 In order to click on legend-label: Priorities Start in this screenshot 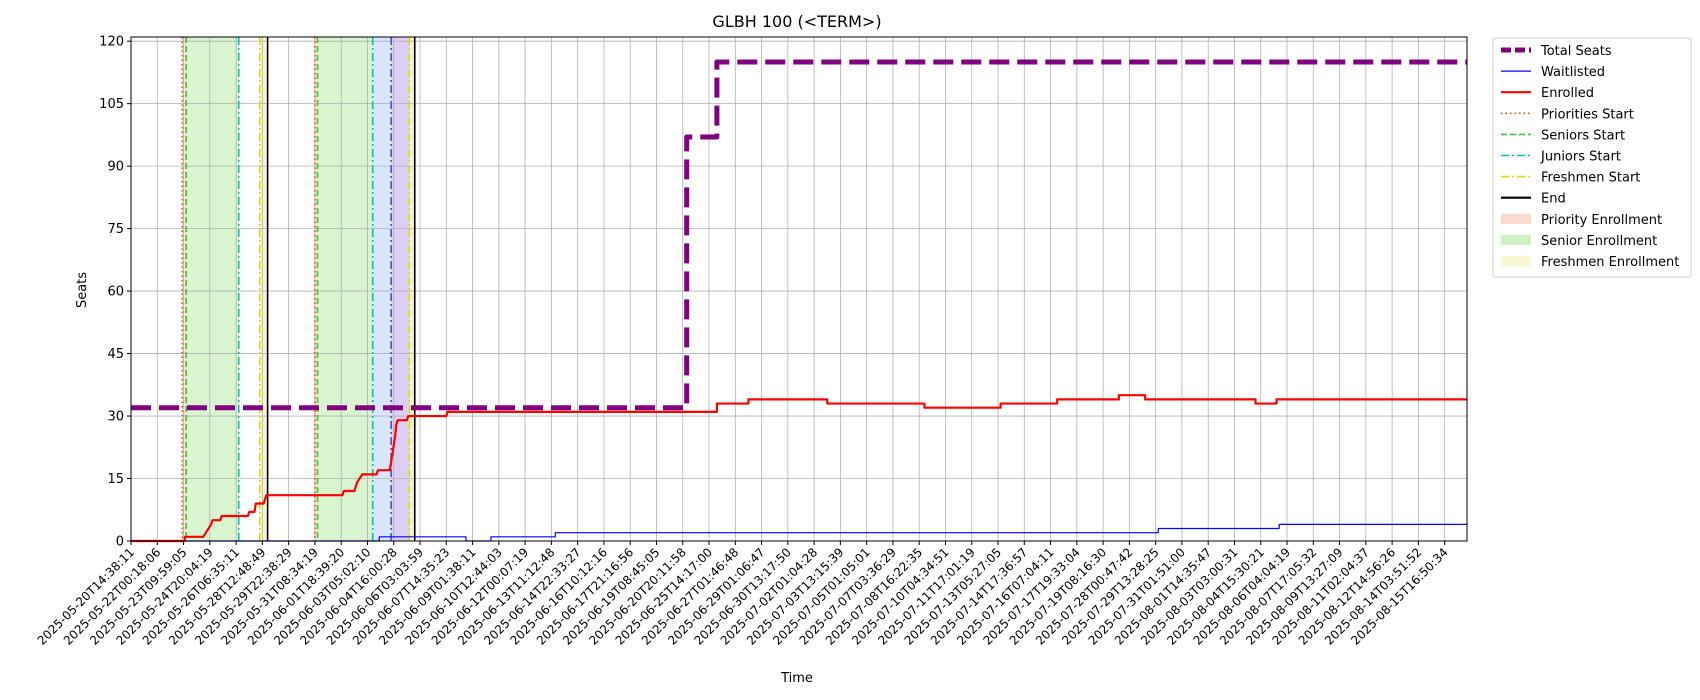, I will do `click(1587, 114)`.